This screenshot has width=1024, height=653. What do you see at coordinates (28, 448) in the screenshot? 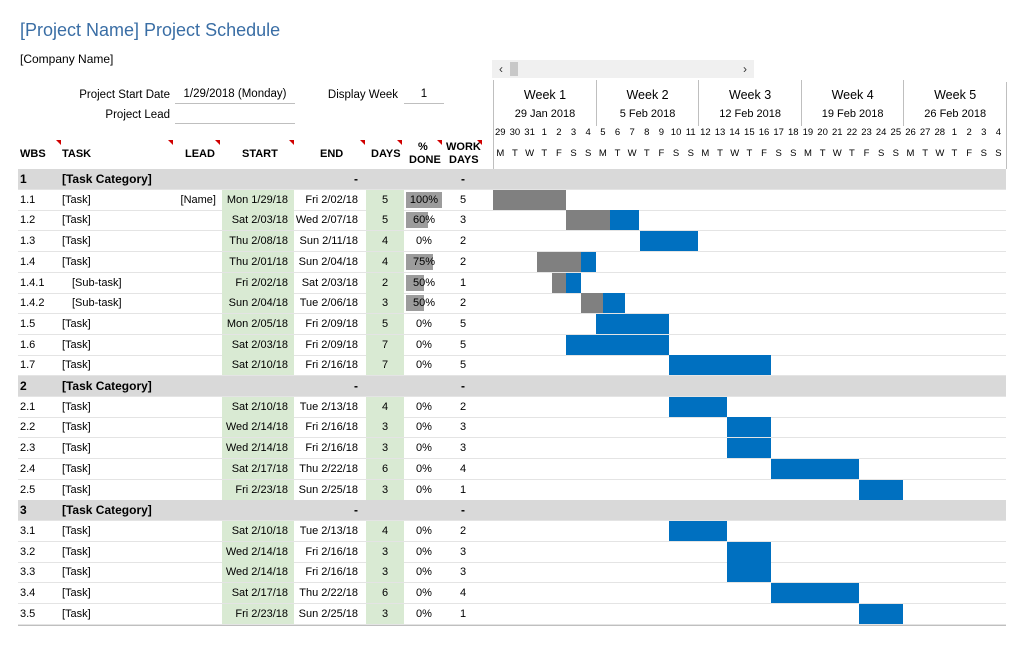
I see `wbs-cell: 2.3` at bounding box center [28, 448].